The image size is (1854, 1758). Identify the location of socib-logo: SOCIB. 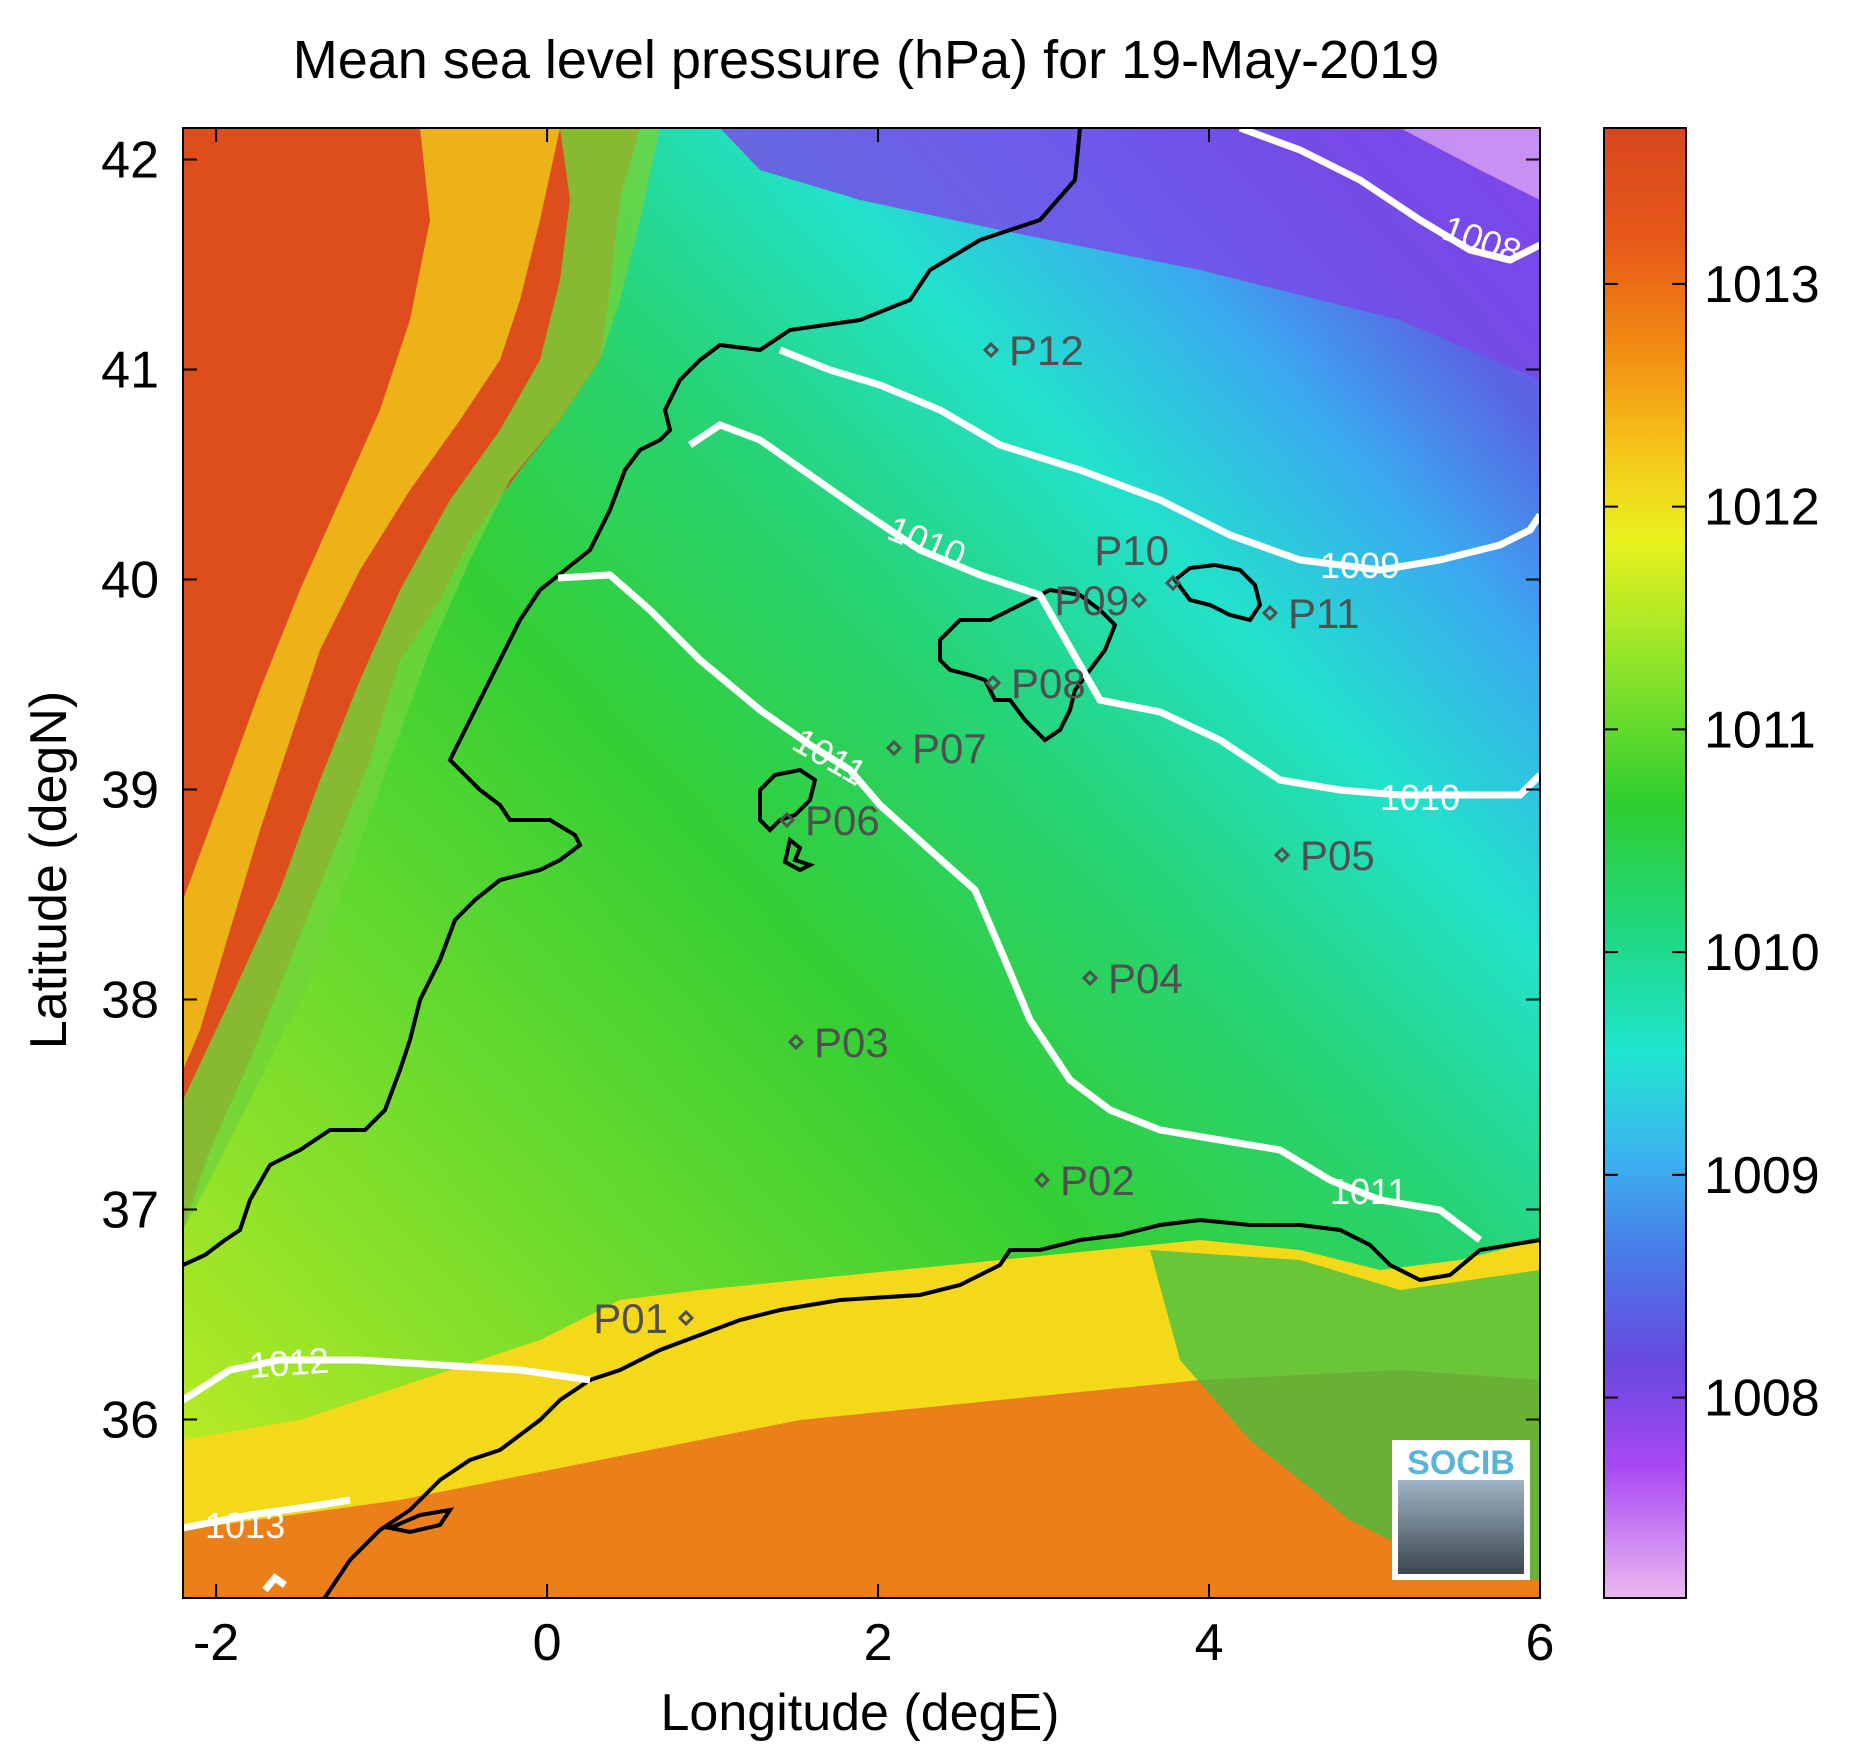
(1461, 1510).